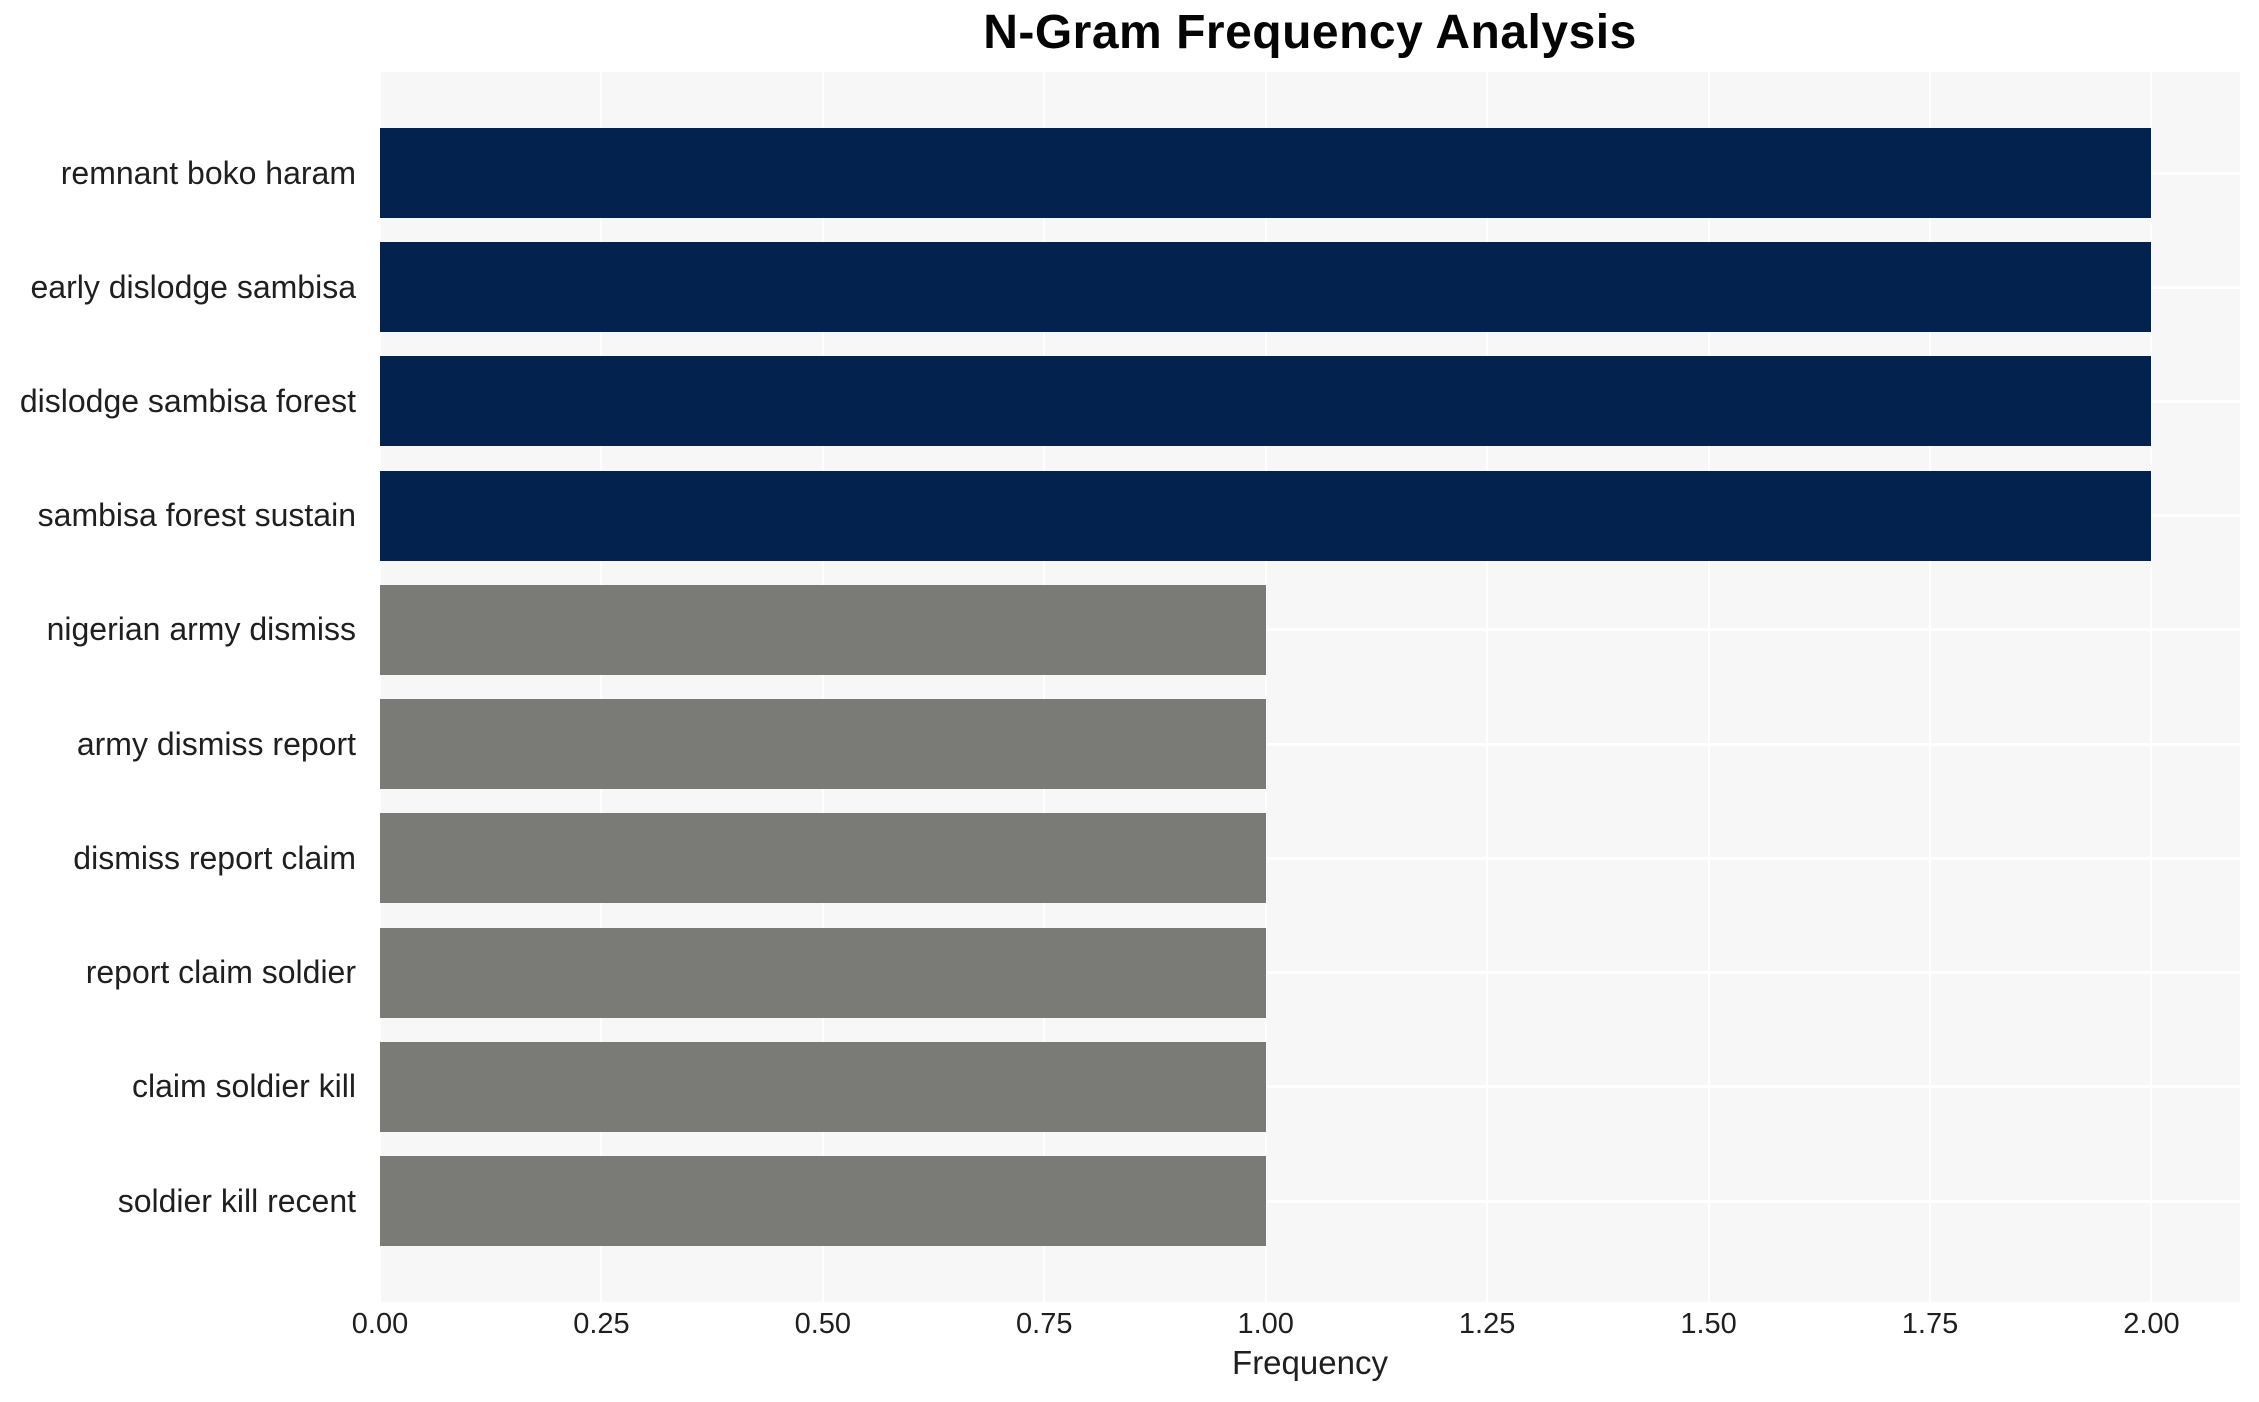  I want to click on bar-report-claim-soldier, so click(823, 972).